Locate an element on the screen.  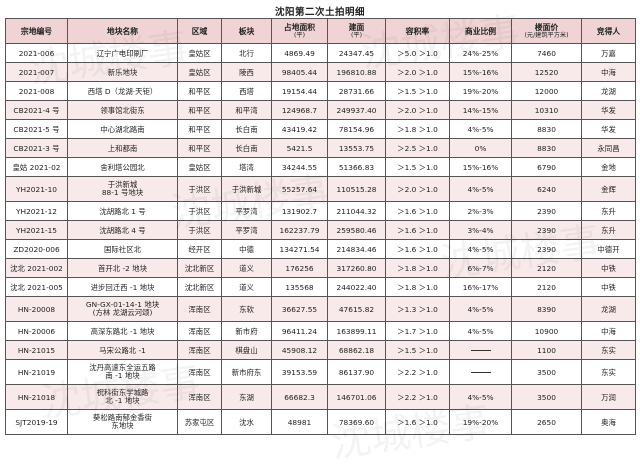
cell-winner: 龙湖 is located at coordinates (608, 91).